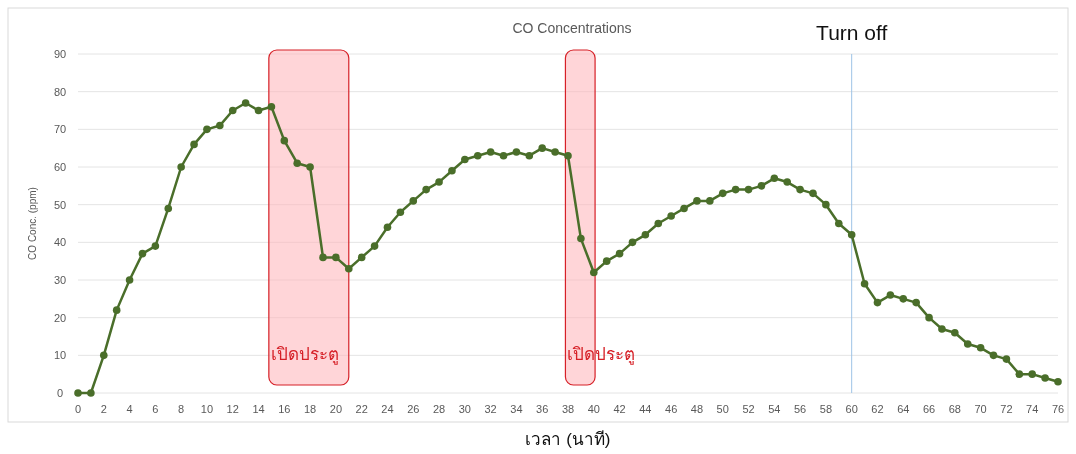 The width and height of the screenshot is (1076, 454). Describe the element at coordinates (232, 409) in the screenshot. I see `x-tick-label: 12` at that location.